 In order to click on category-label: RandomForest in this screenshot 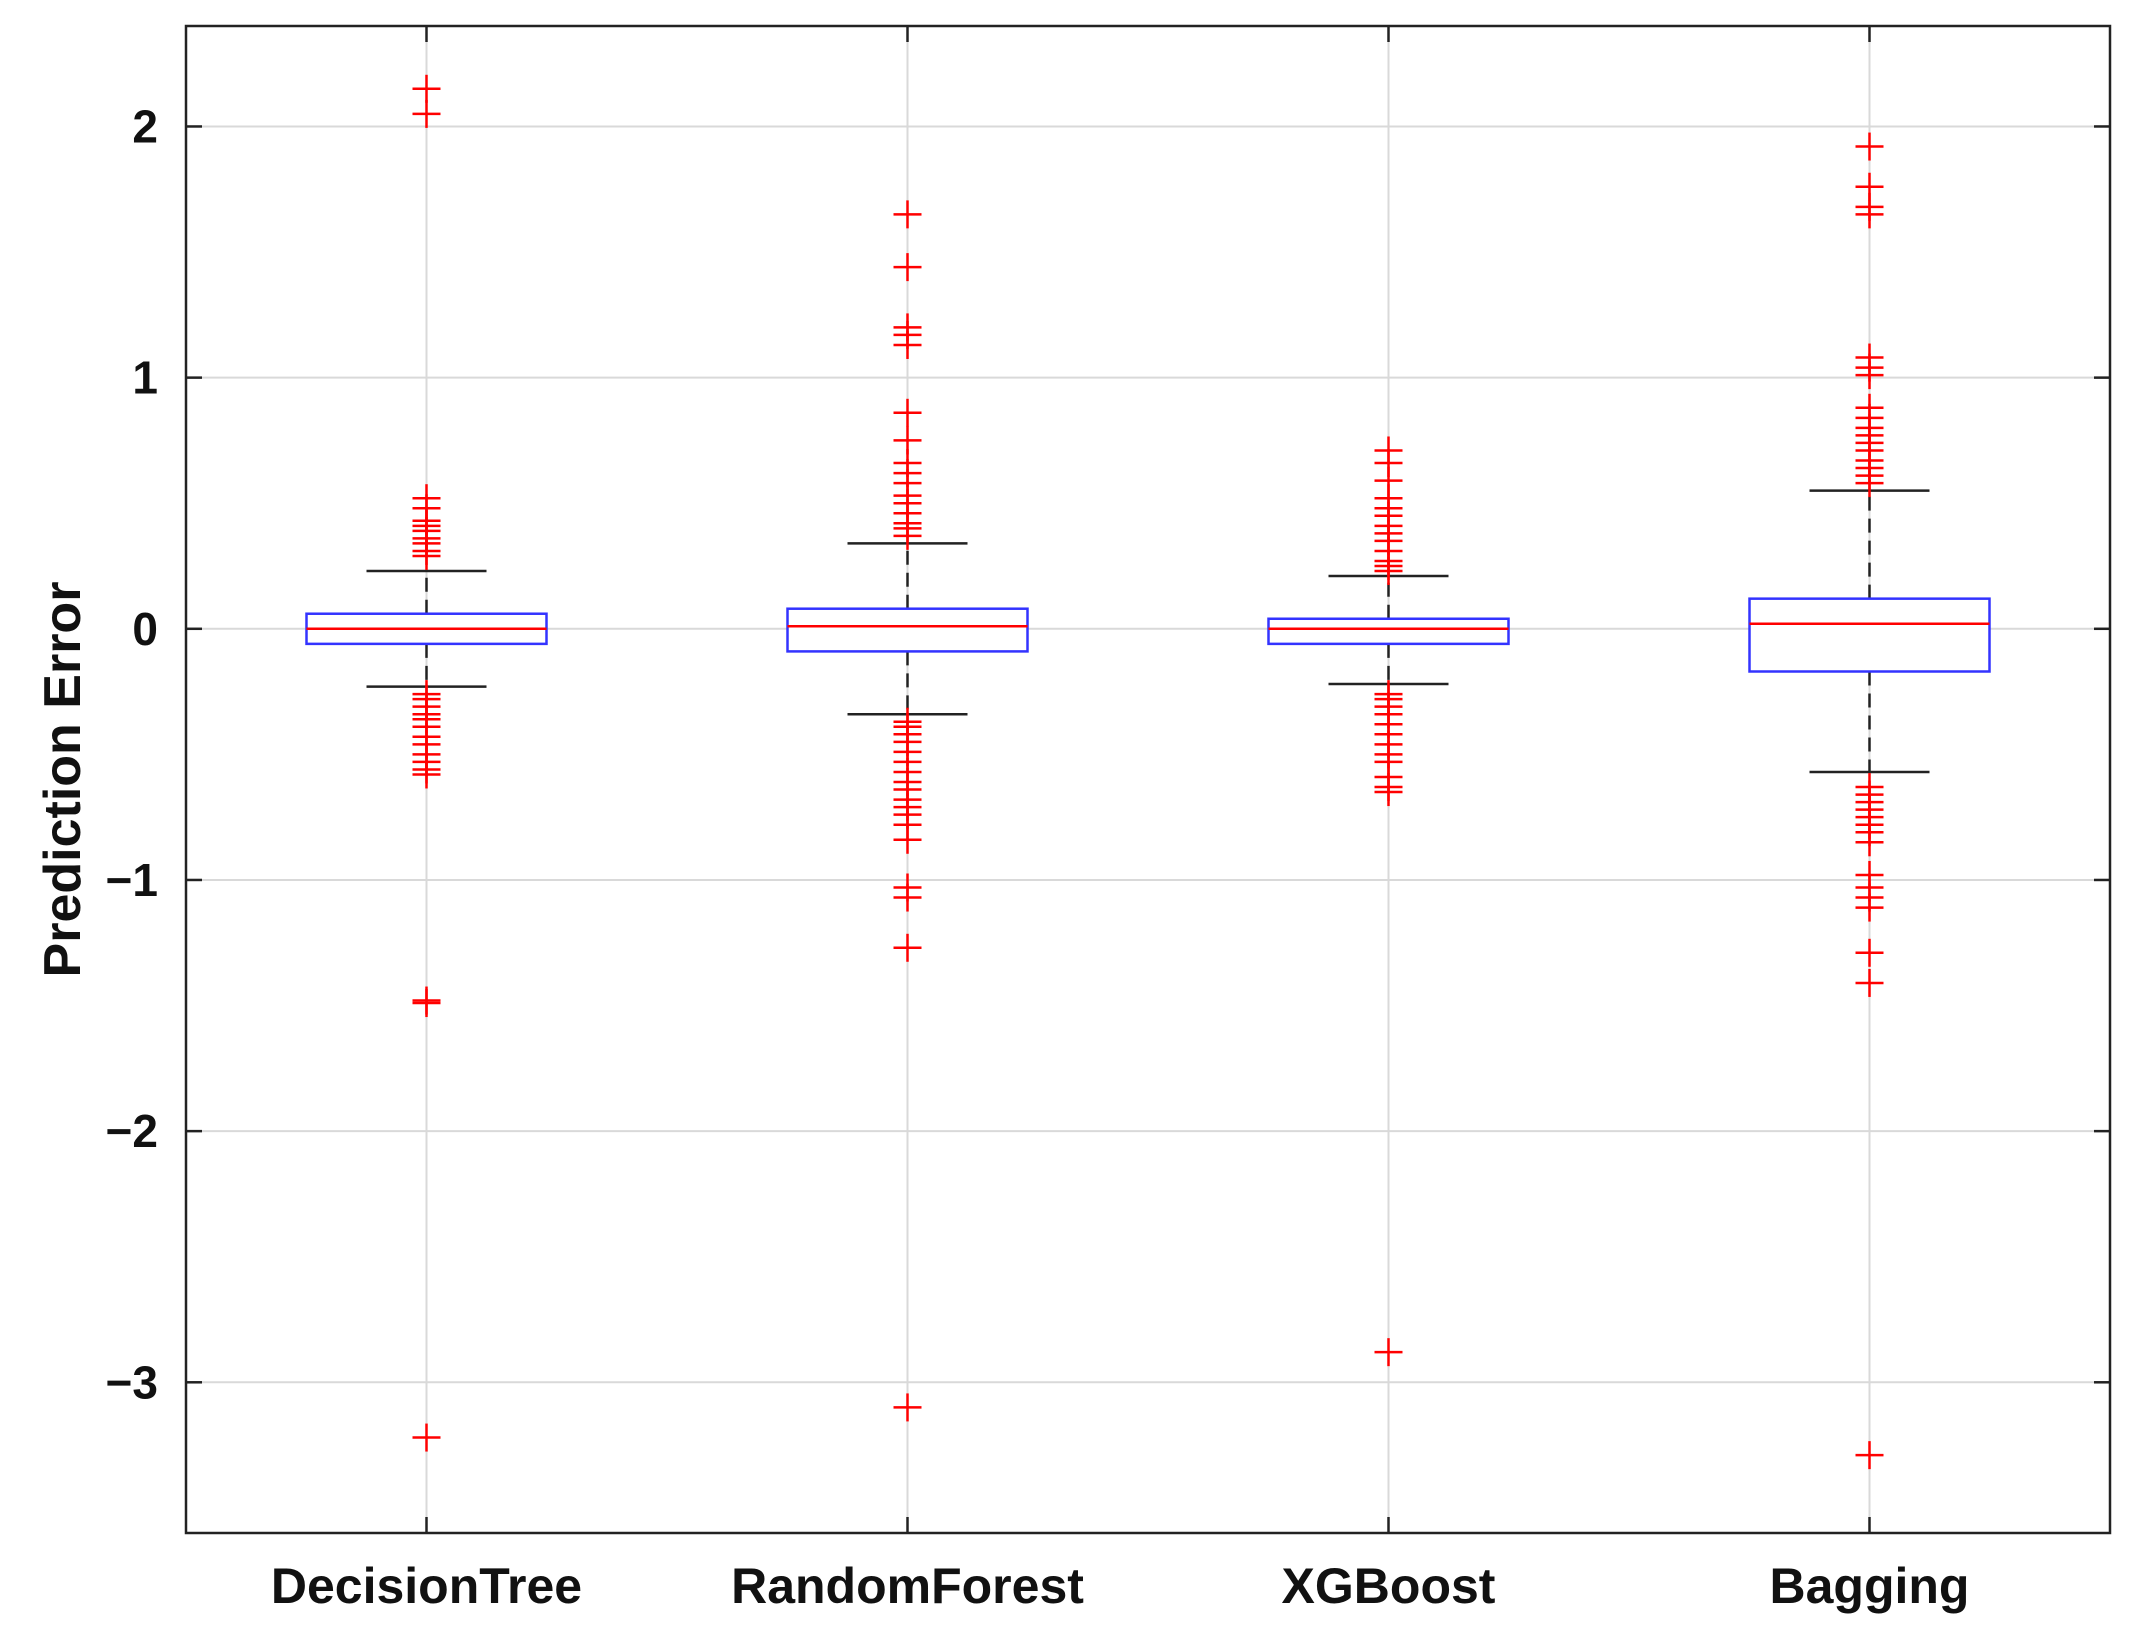, I will do `click(907, 1586)`.